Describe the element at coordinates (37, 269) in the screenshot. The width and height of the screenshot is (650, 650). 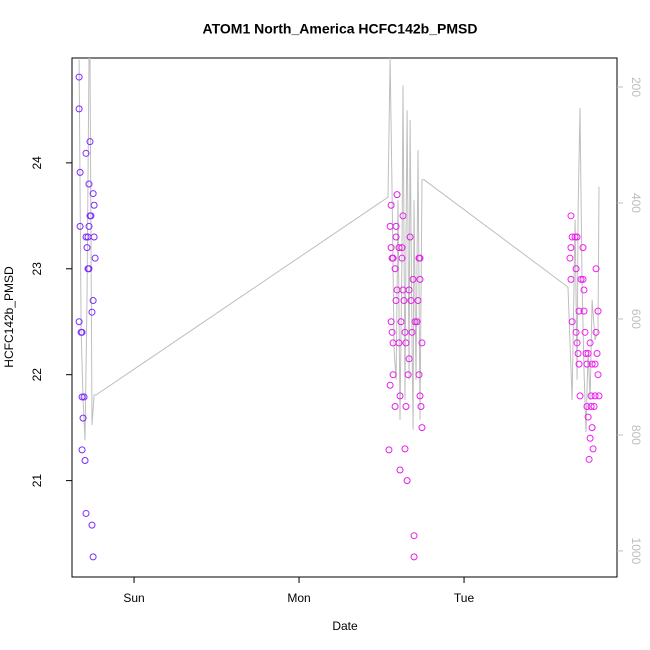
I see `y-tick-label: 23` at that location.